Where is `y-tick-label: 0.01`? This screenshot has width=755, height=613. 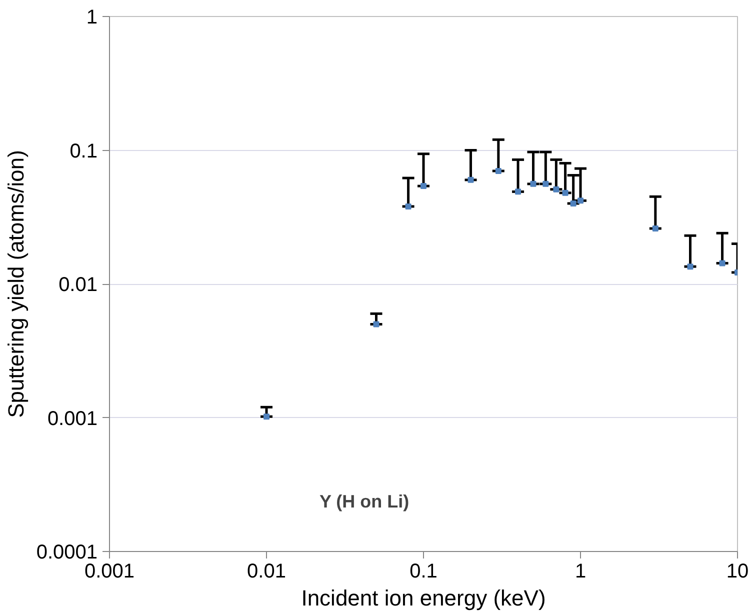
y-tick-label: 0.01 is located at coordinates (78, 285).